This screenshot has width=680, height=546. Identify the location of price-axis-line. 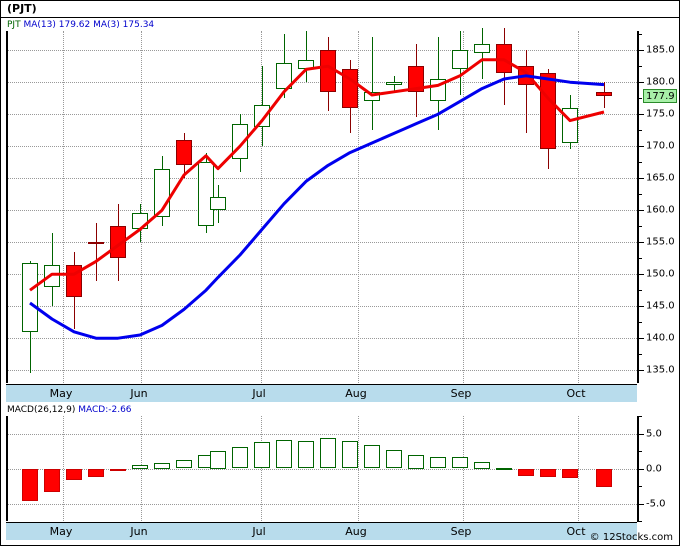
(638, 207).